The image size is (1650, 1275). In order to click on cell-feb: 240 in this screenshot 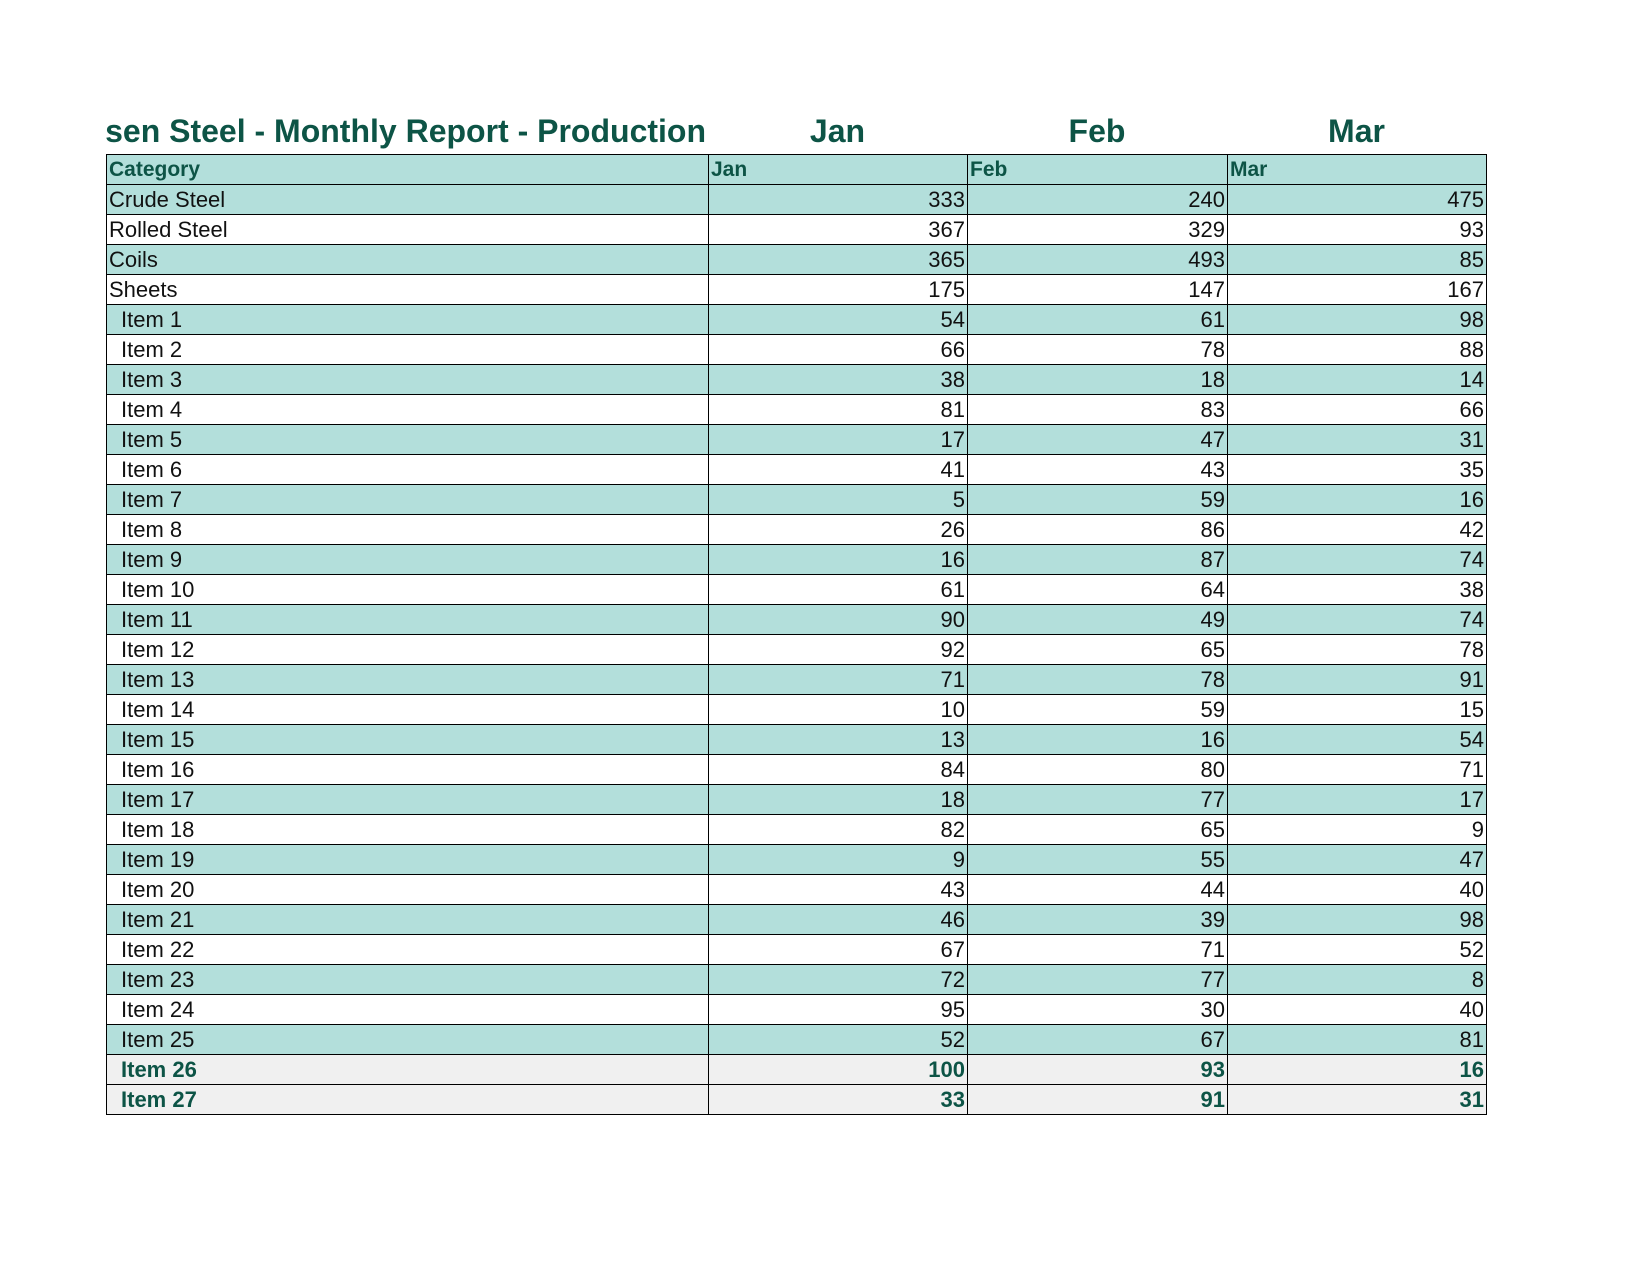, I will do `click(1097, 199)`.